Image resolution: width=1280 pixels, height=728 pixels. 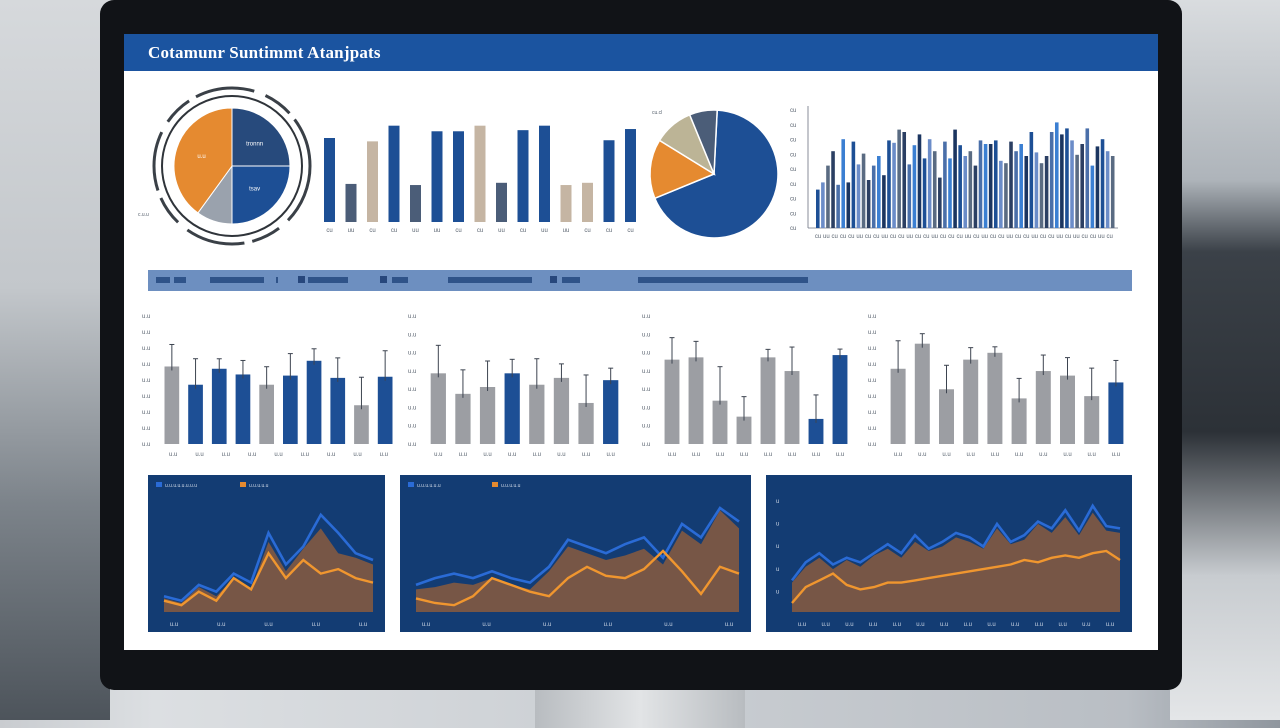 I want to click on orange-line-series, so click(x=268, y=578).